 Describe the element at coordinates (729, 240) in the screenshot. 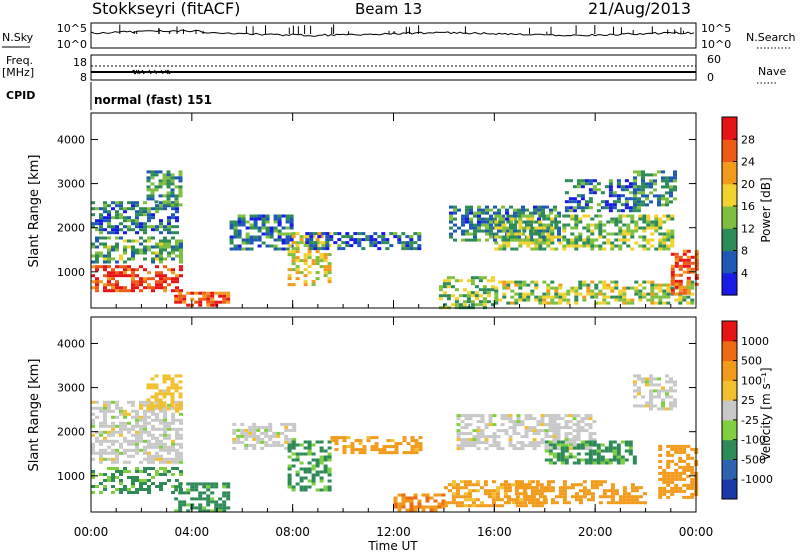

I see `power-colorbar-swatch` at that location.